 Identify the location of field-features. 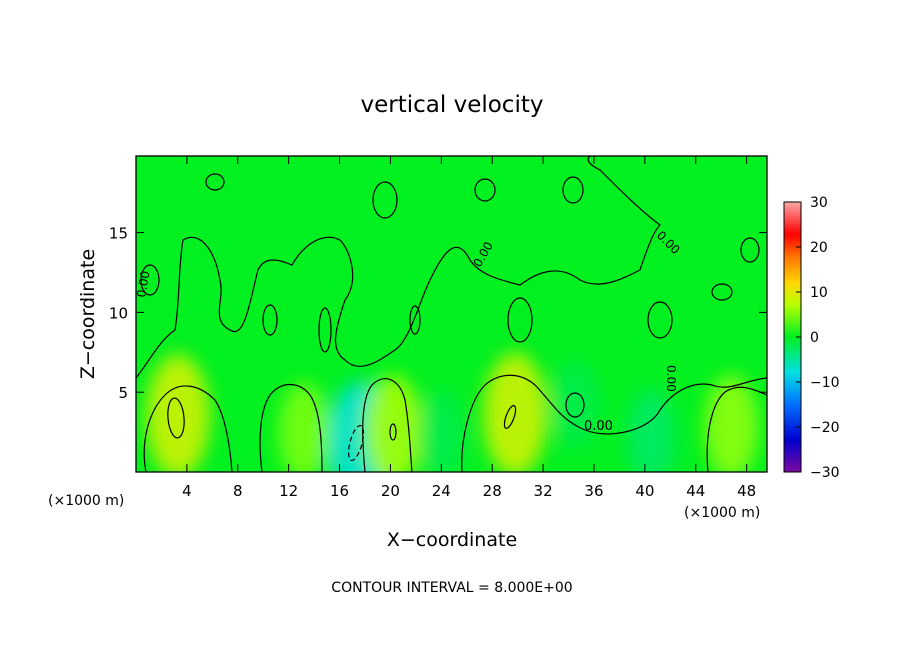
(452, 412).